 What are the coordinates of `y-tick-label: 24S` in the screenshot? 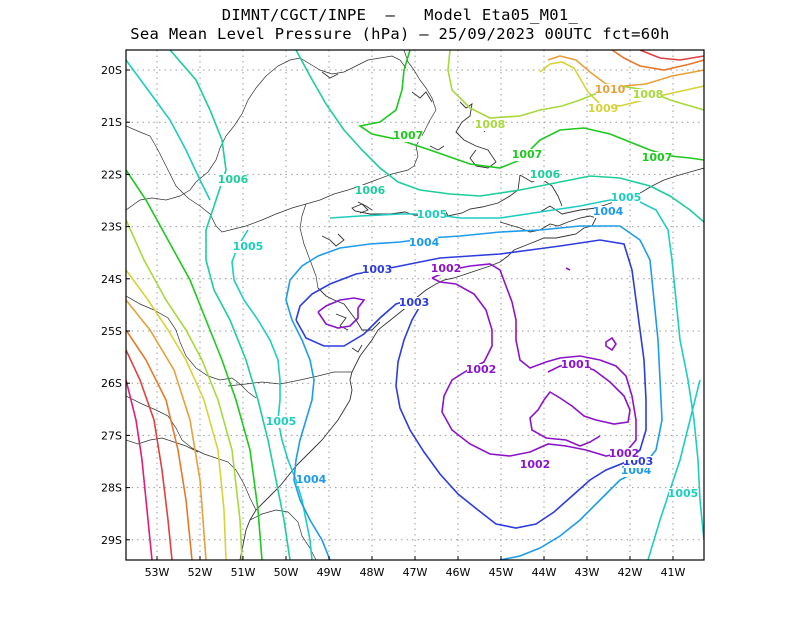 It's located at (111, 279).